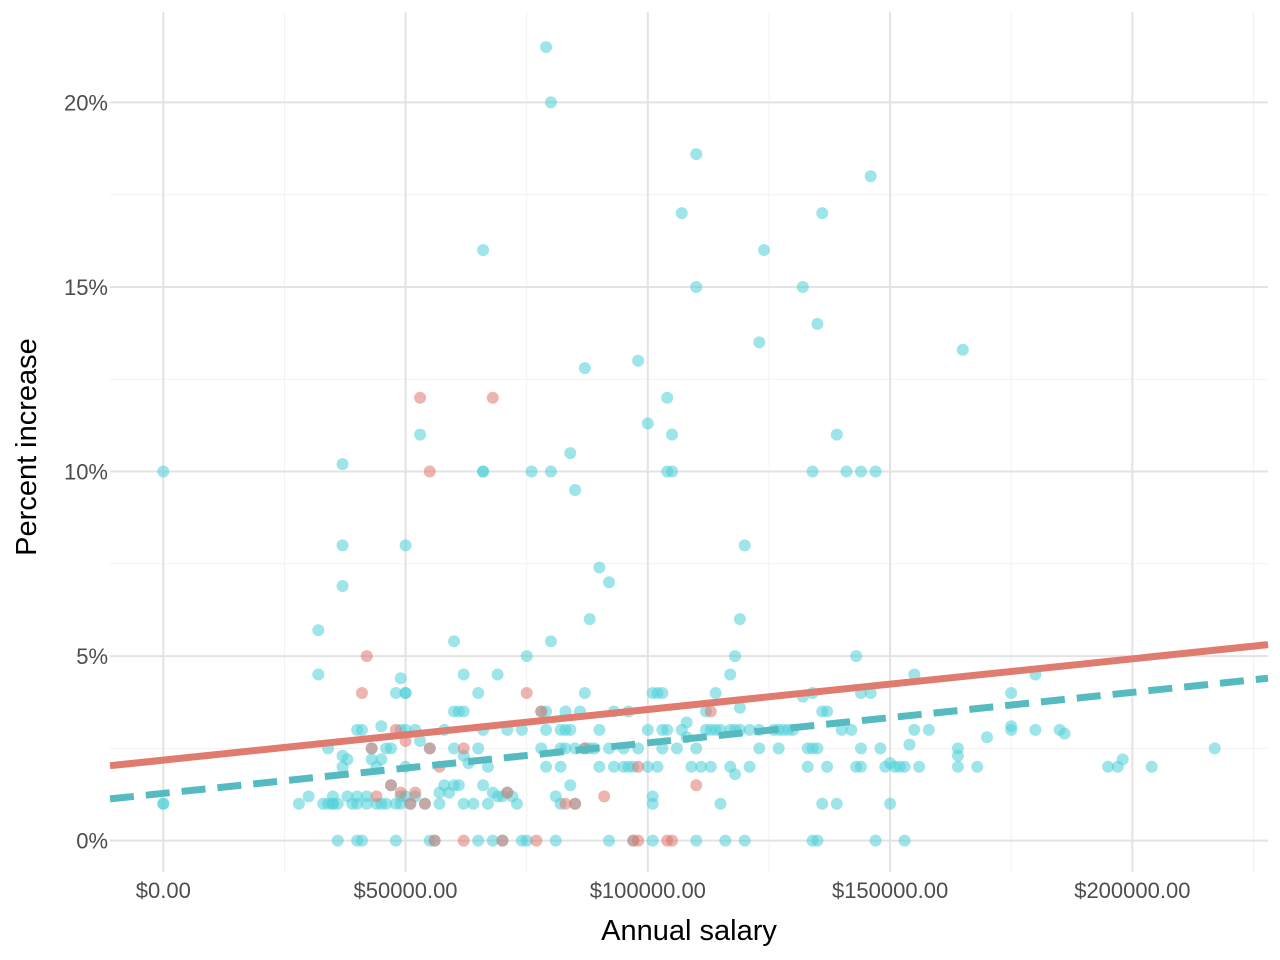 This screenshot has width=1280, height=960. I want to click on y-tick-label: 15%, so click(86, 287).